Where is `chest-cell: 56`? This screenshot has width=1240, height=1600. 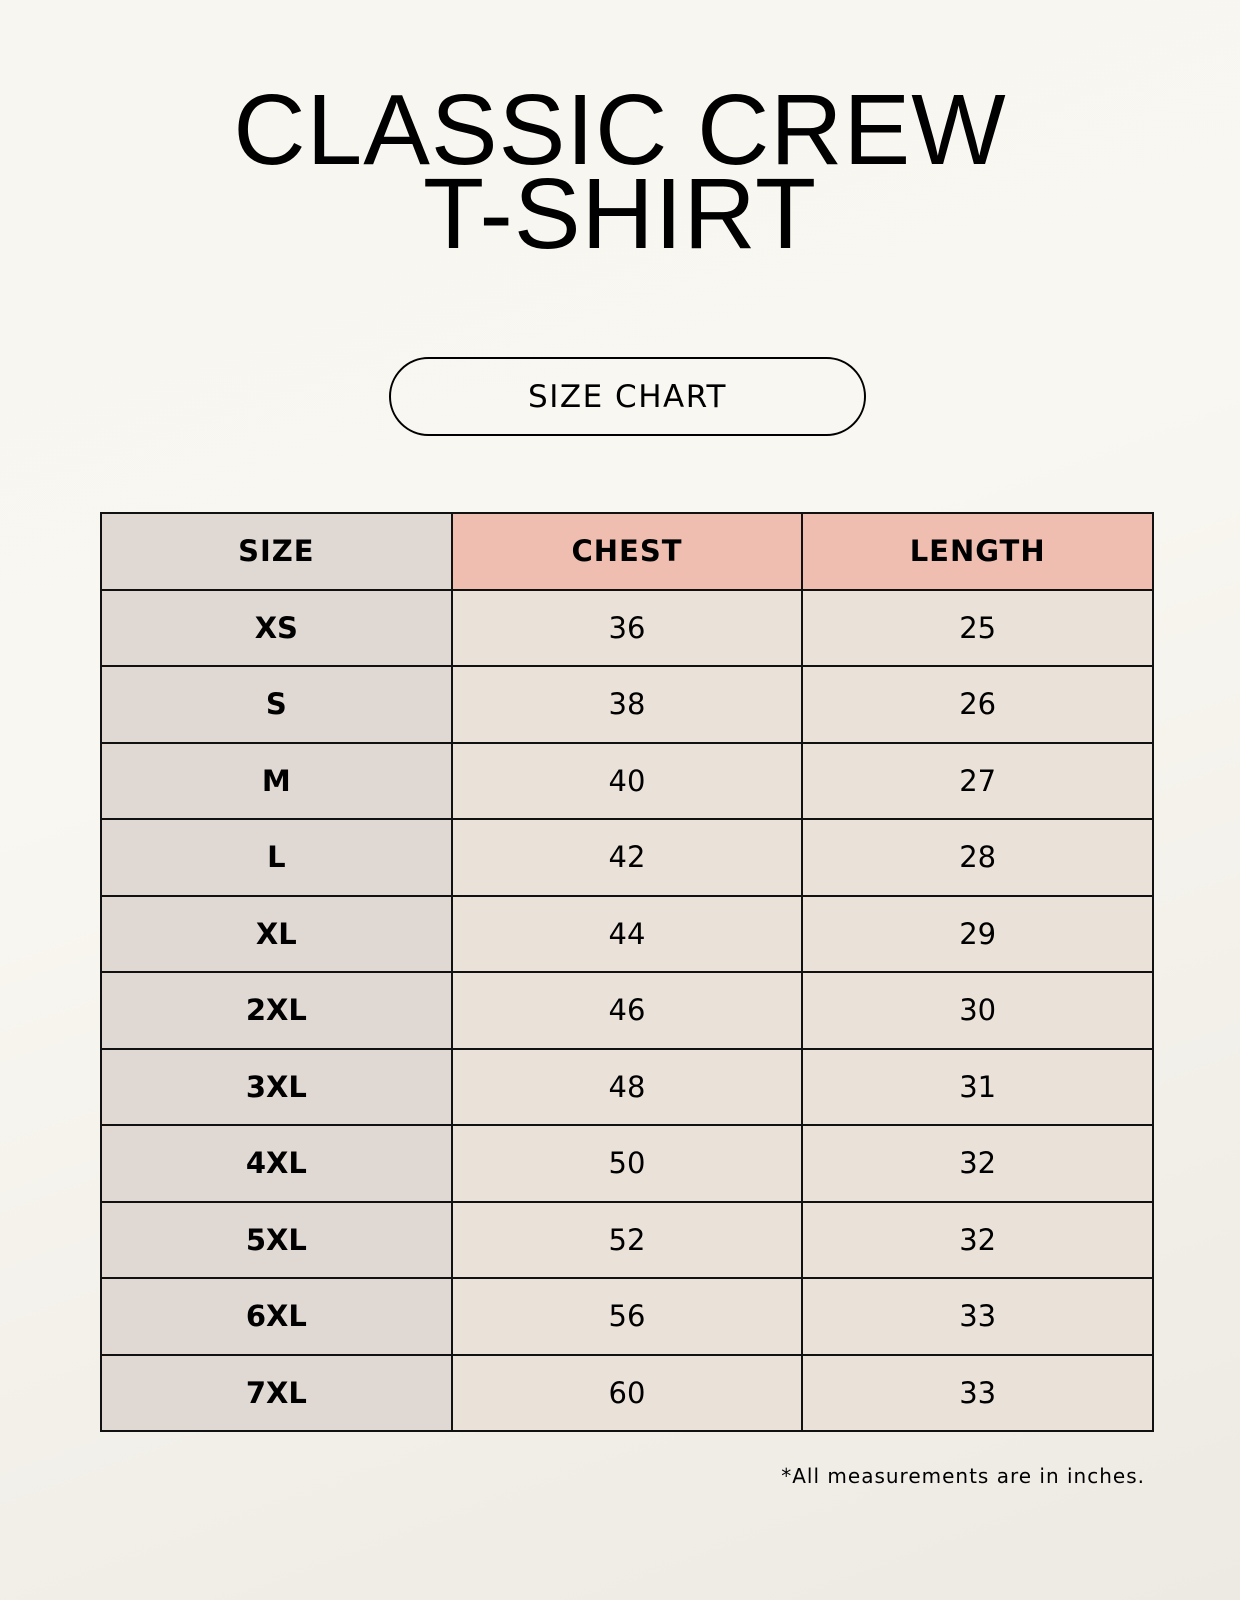
chest-cell: 56 is located at coordinates (627, 1316).